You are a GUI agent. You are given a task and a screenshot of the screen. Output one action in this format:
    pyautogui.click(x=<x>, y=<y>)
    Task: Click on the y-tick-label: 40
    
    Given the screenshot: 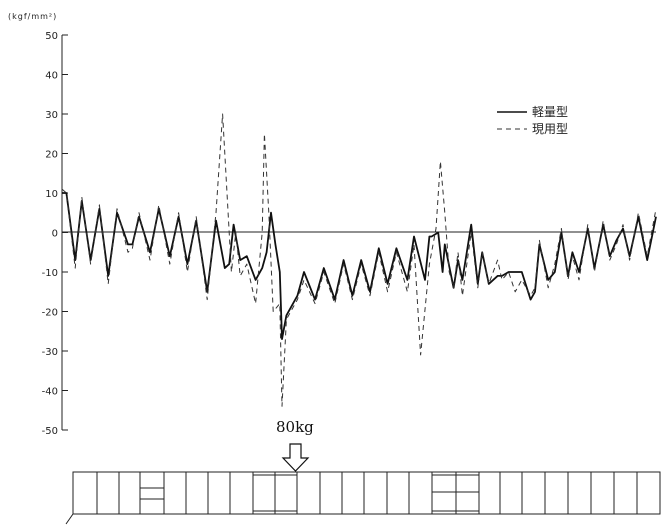 What is the action you would take?
    pyautogui.click(x=51, y=76)
    